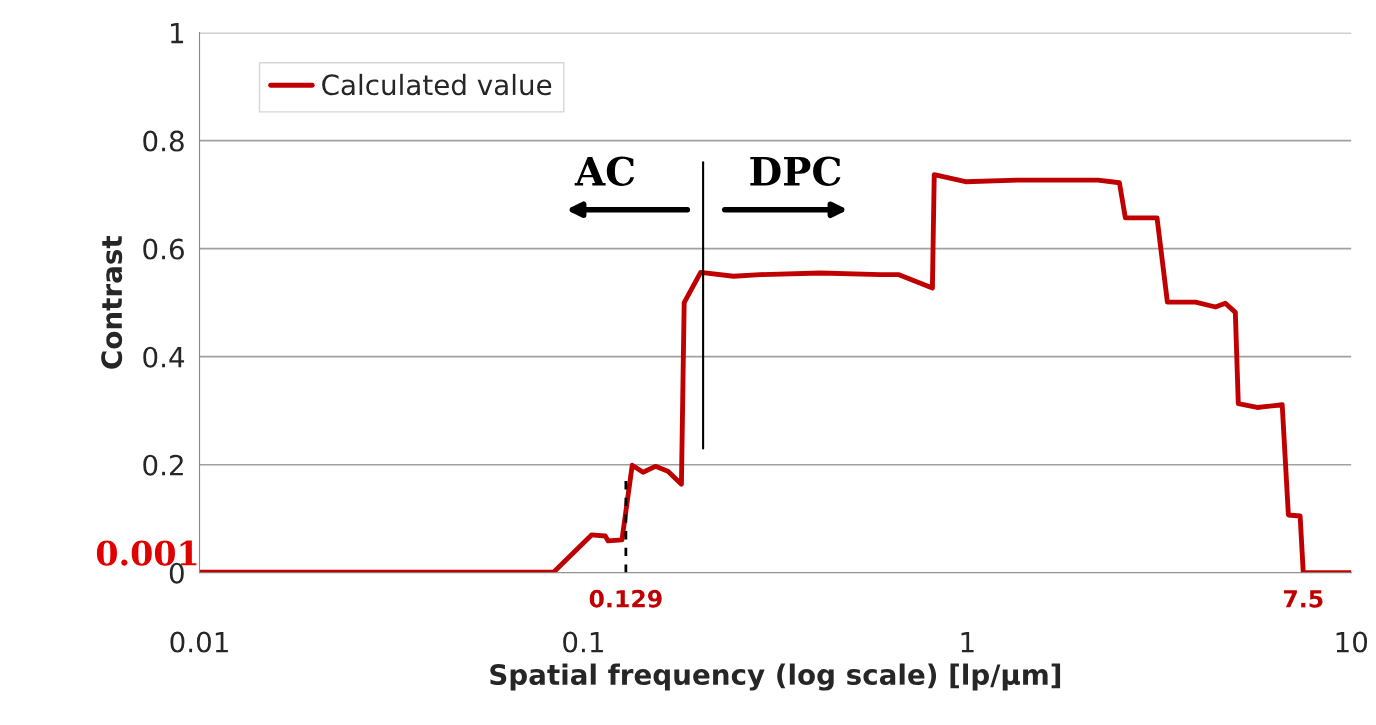  What do you see at coordinates (112, 302) in the screenshot?
I see `y-axis-title: Contrast` at bounding box center [112, 302].